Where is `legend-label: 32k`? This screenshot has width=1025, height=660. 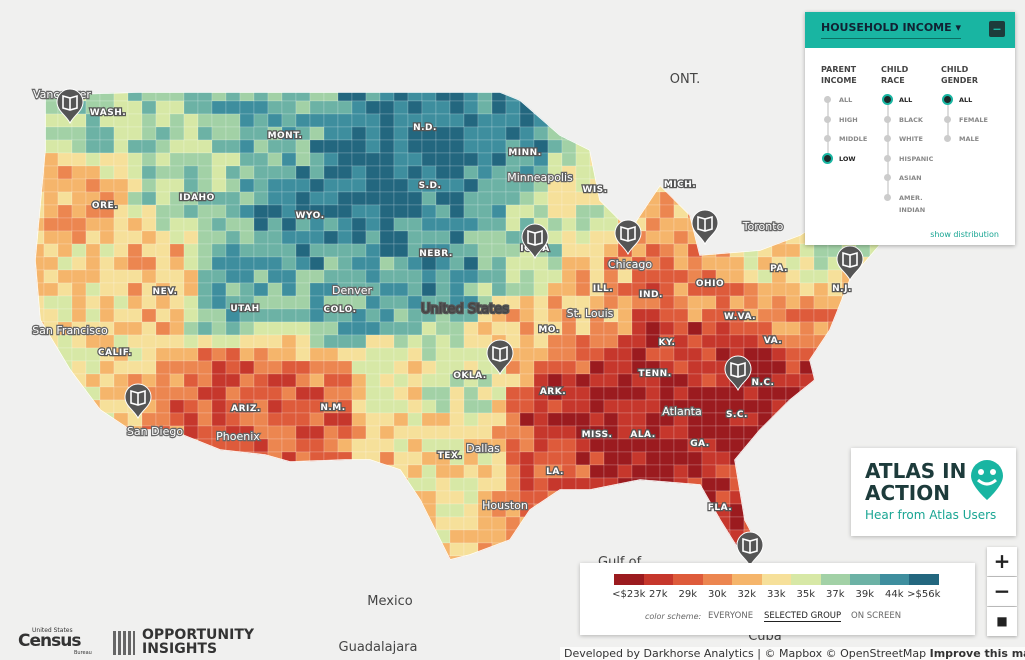 legend-label: 32k is located at coordinates (746, 594).